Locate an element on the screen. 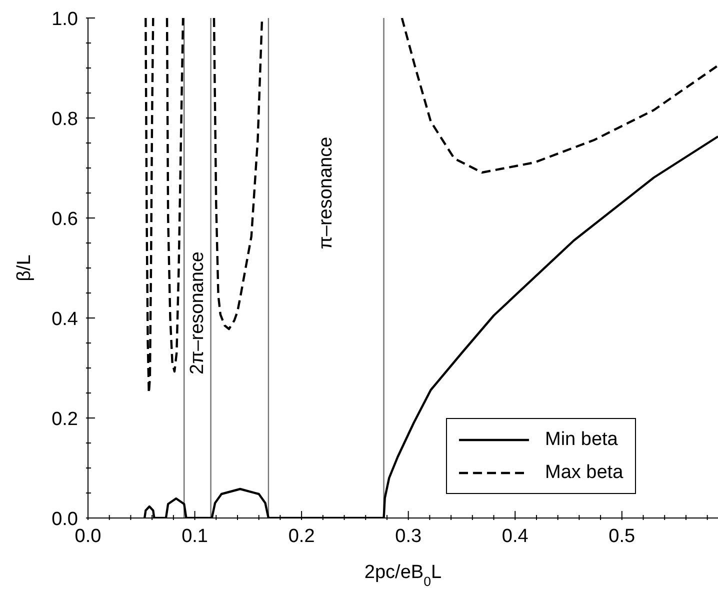  x-axis-title: 2pc/eB$_{0}$L is located at coordinates (403, 575).